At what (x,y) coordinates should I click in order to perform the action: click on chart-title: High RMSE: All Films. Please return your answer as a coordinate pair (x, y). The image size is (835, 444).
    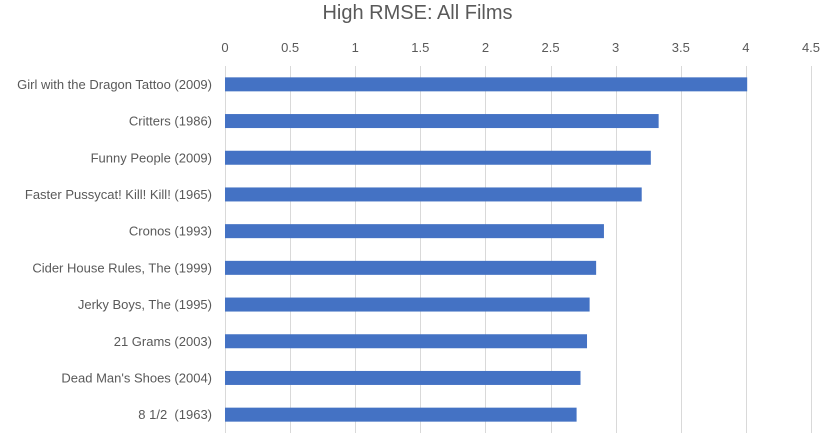
    Looking at the image, I should click on (417, 13).